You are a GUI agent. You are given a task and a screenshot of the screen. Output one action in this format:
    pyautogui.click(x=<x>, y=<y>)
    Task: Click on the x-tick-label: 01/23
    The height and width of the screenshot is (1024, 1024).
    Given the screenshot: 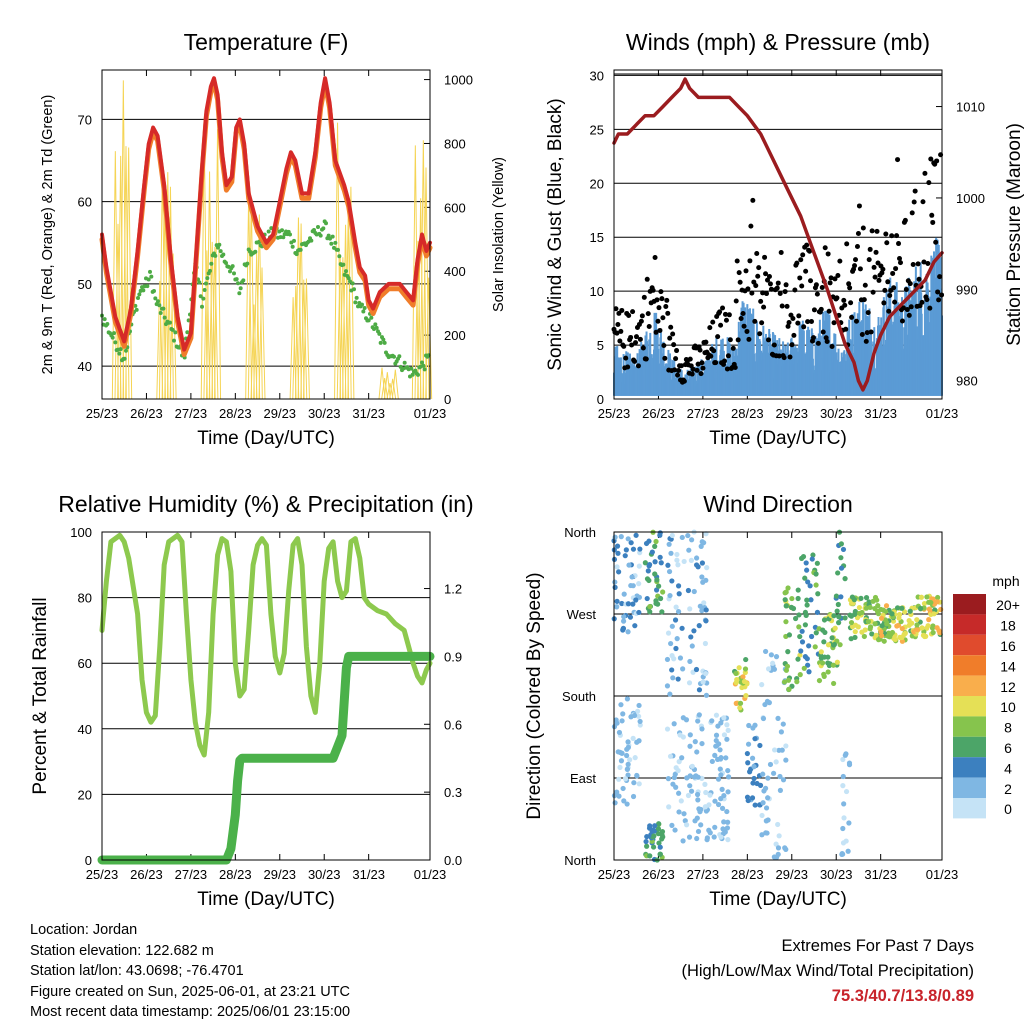 What is the action you would take?
    pyautogui.click(x=430, y=413)
    